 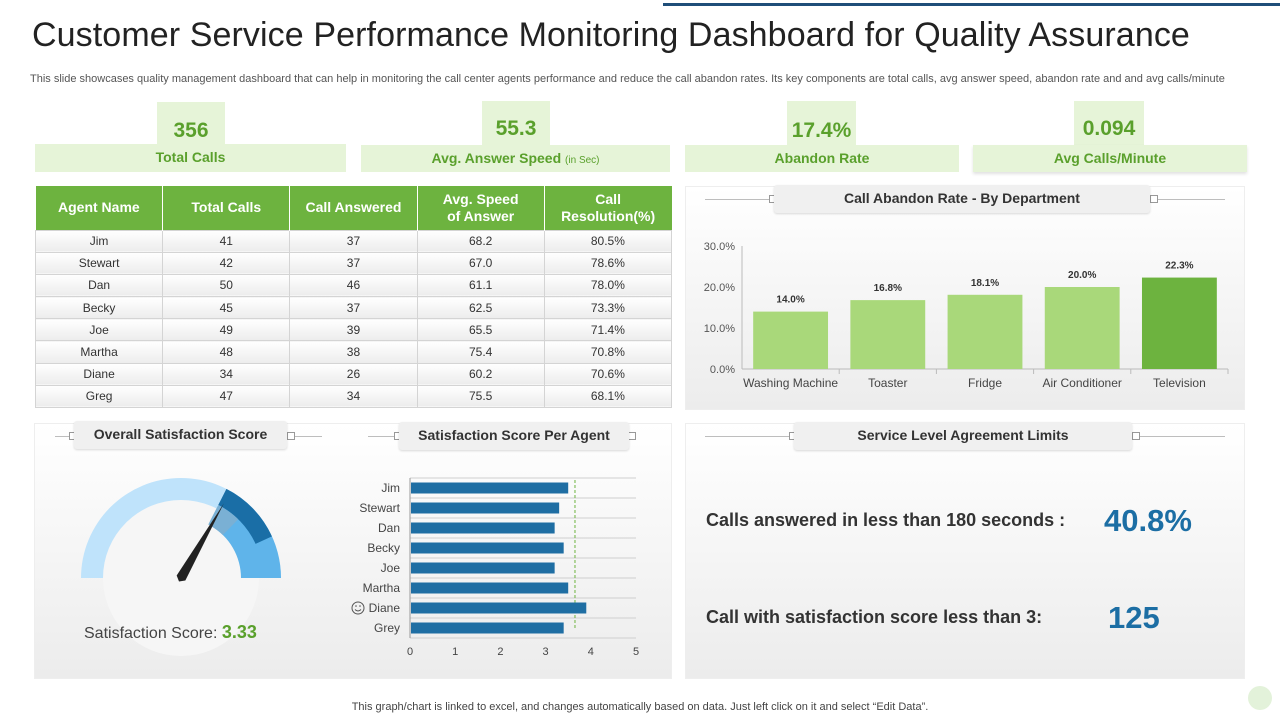 I want to click on bar-stewart, so click(x=485, y=508).